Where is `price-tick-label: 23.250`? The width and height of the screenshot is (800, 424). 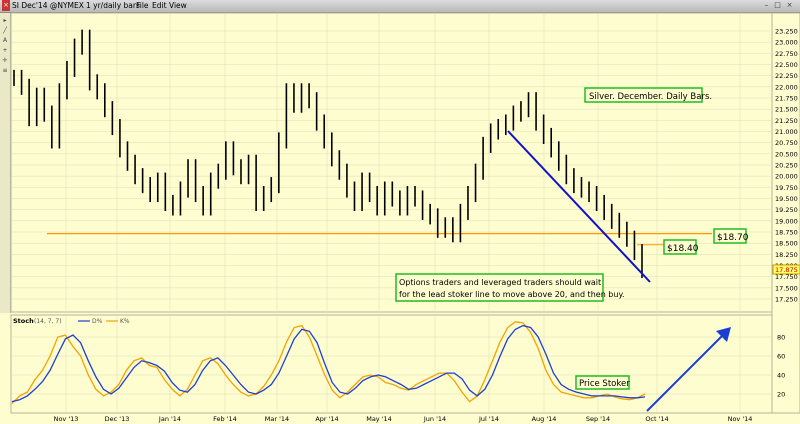
price-tick-label: 23.250 is located at coordinates (786, 32).